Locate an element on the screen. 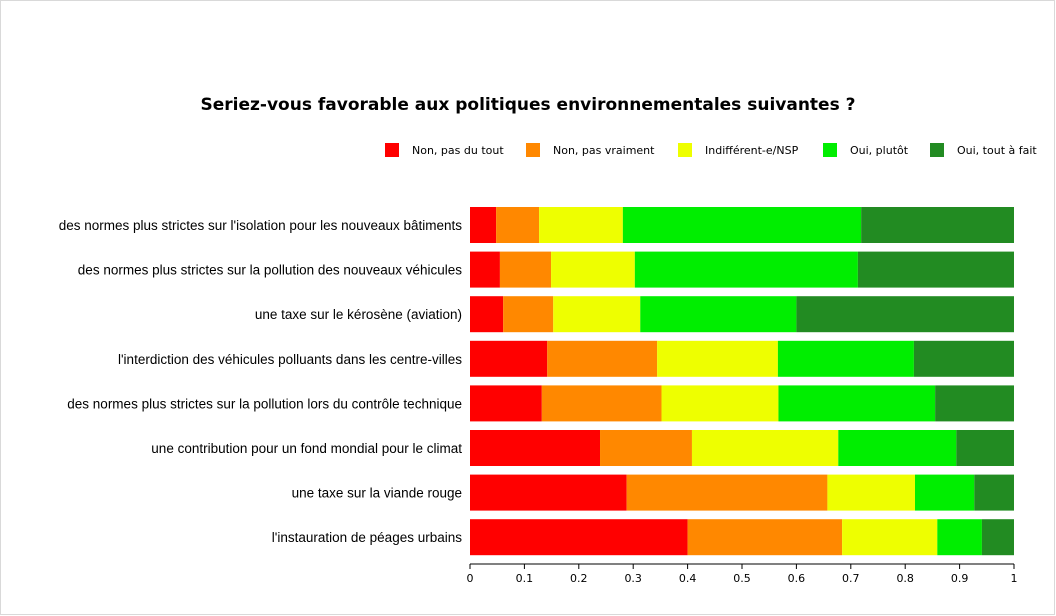 The image size is (1056, 616). x-tick-label-7: 0.7 is located at coordinates (851, 578).